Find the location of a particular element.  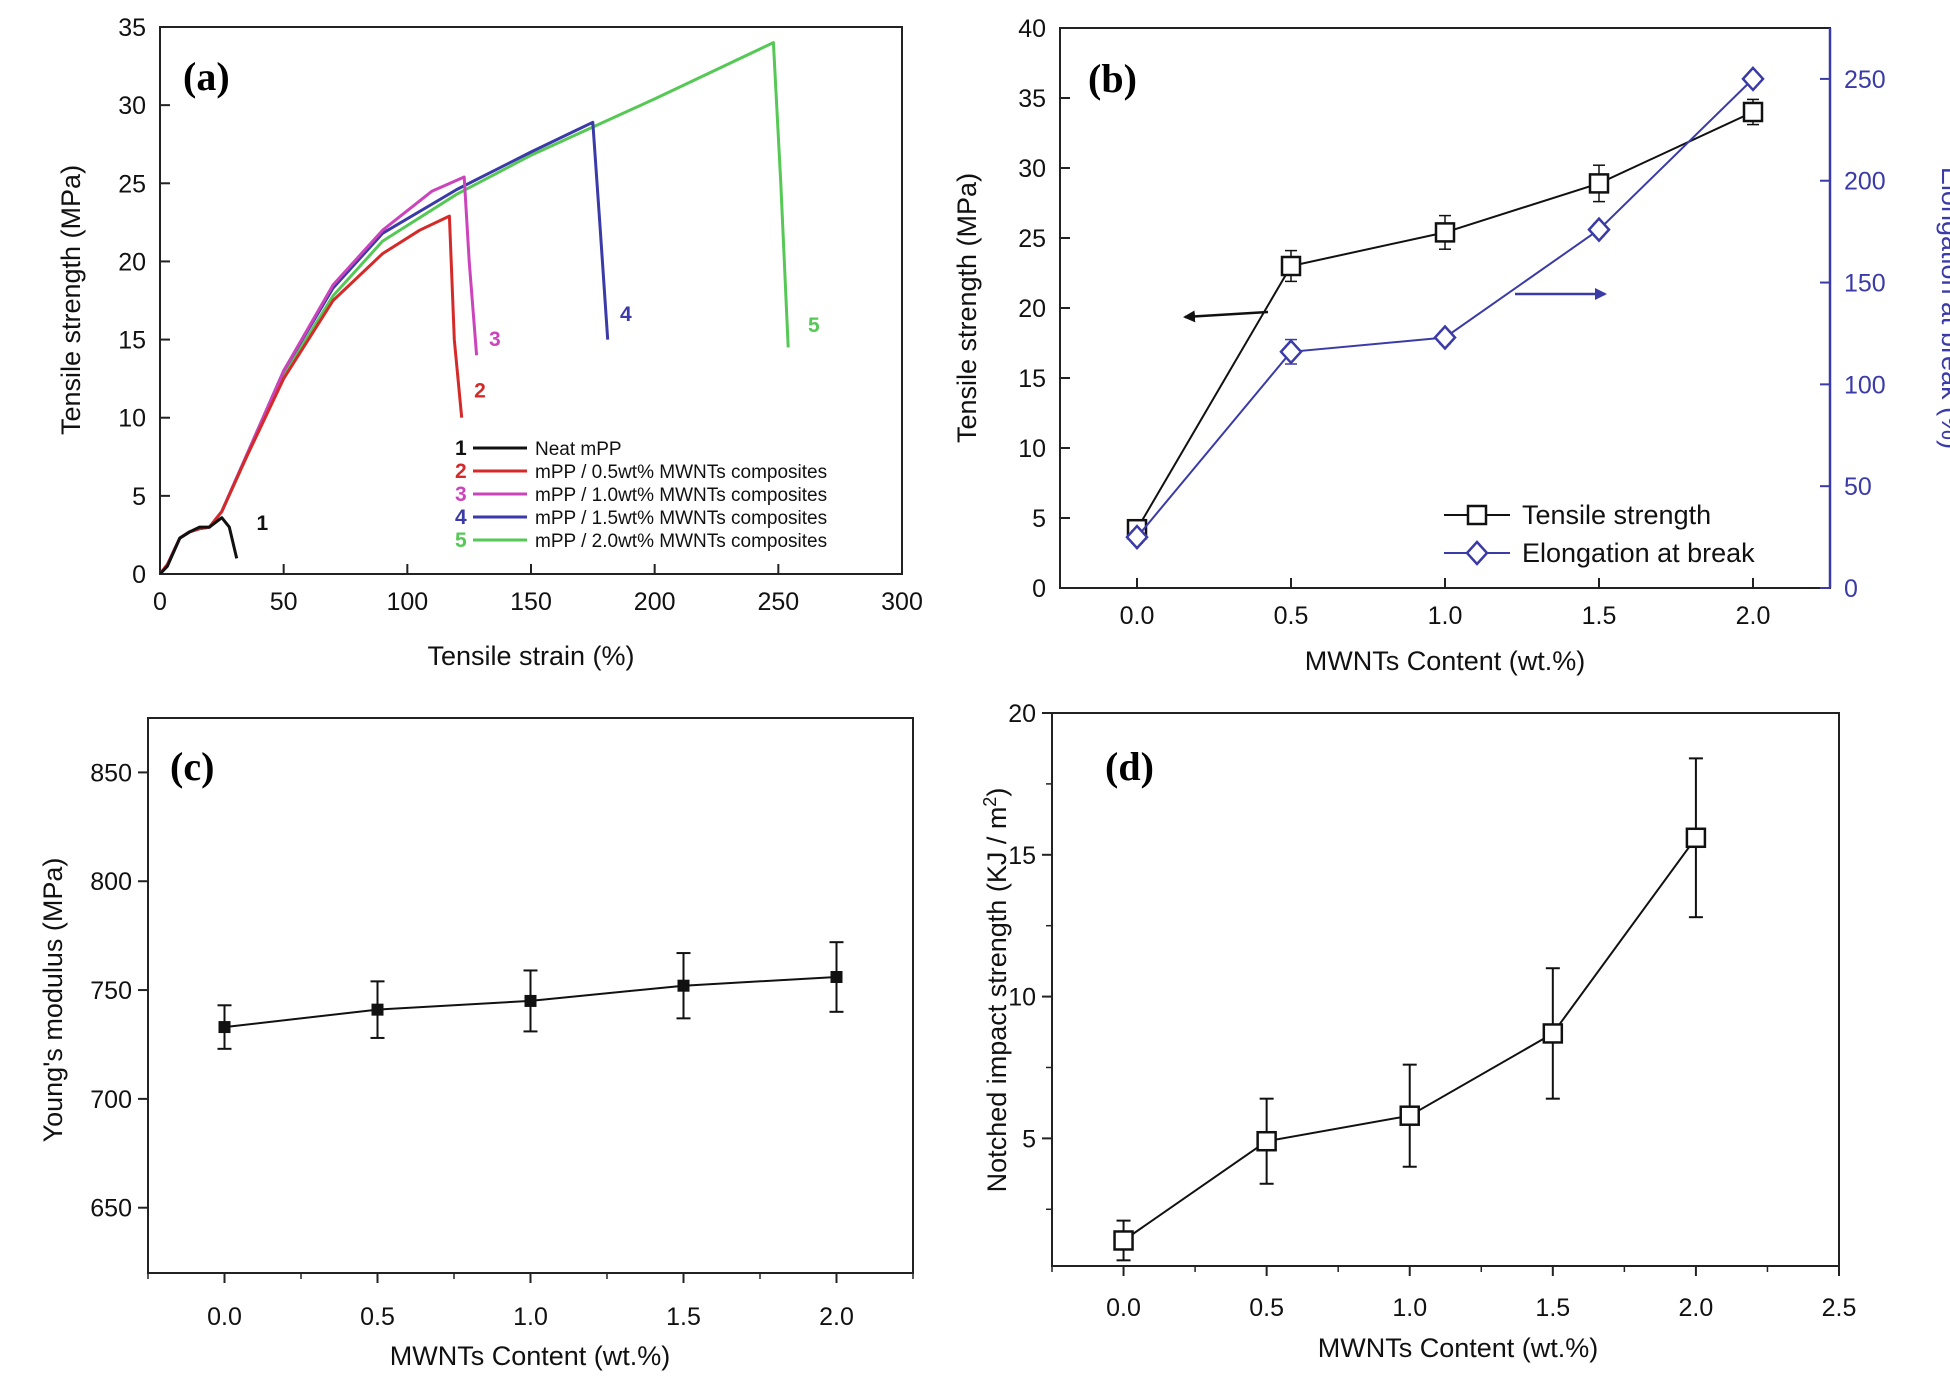

panel-b-y-tick-label: 30 is located at coordinates (1032, 169).